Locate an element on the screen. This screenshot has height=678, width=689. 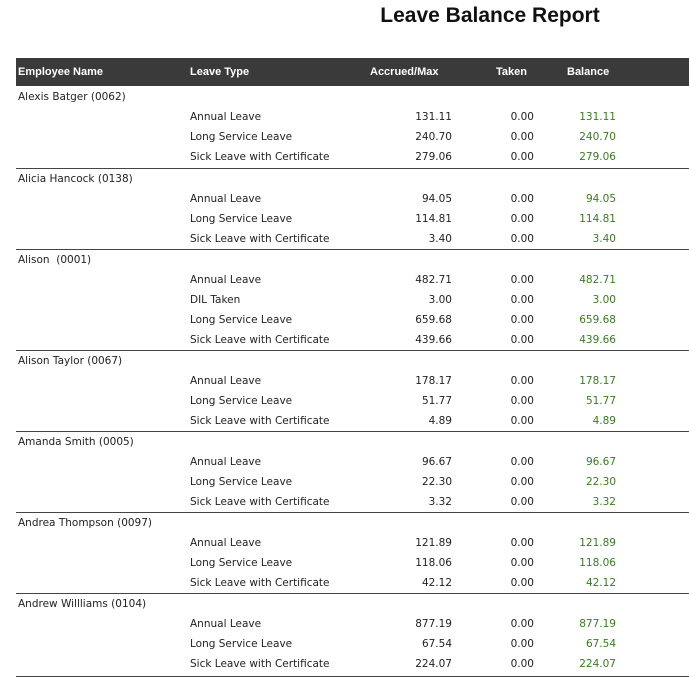
balance: 3.32 is located at coordinates (604, 502).